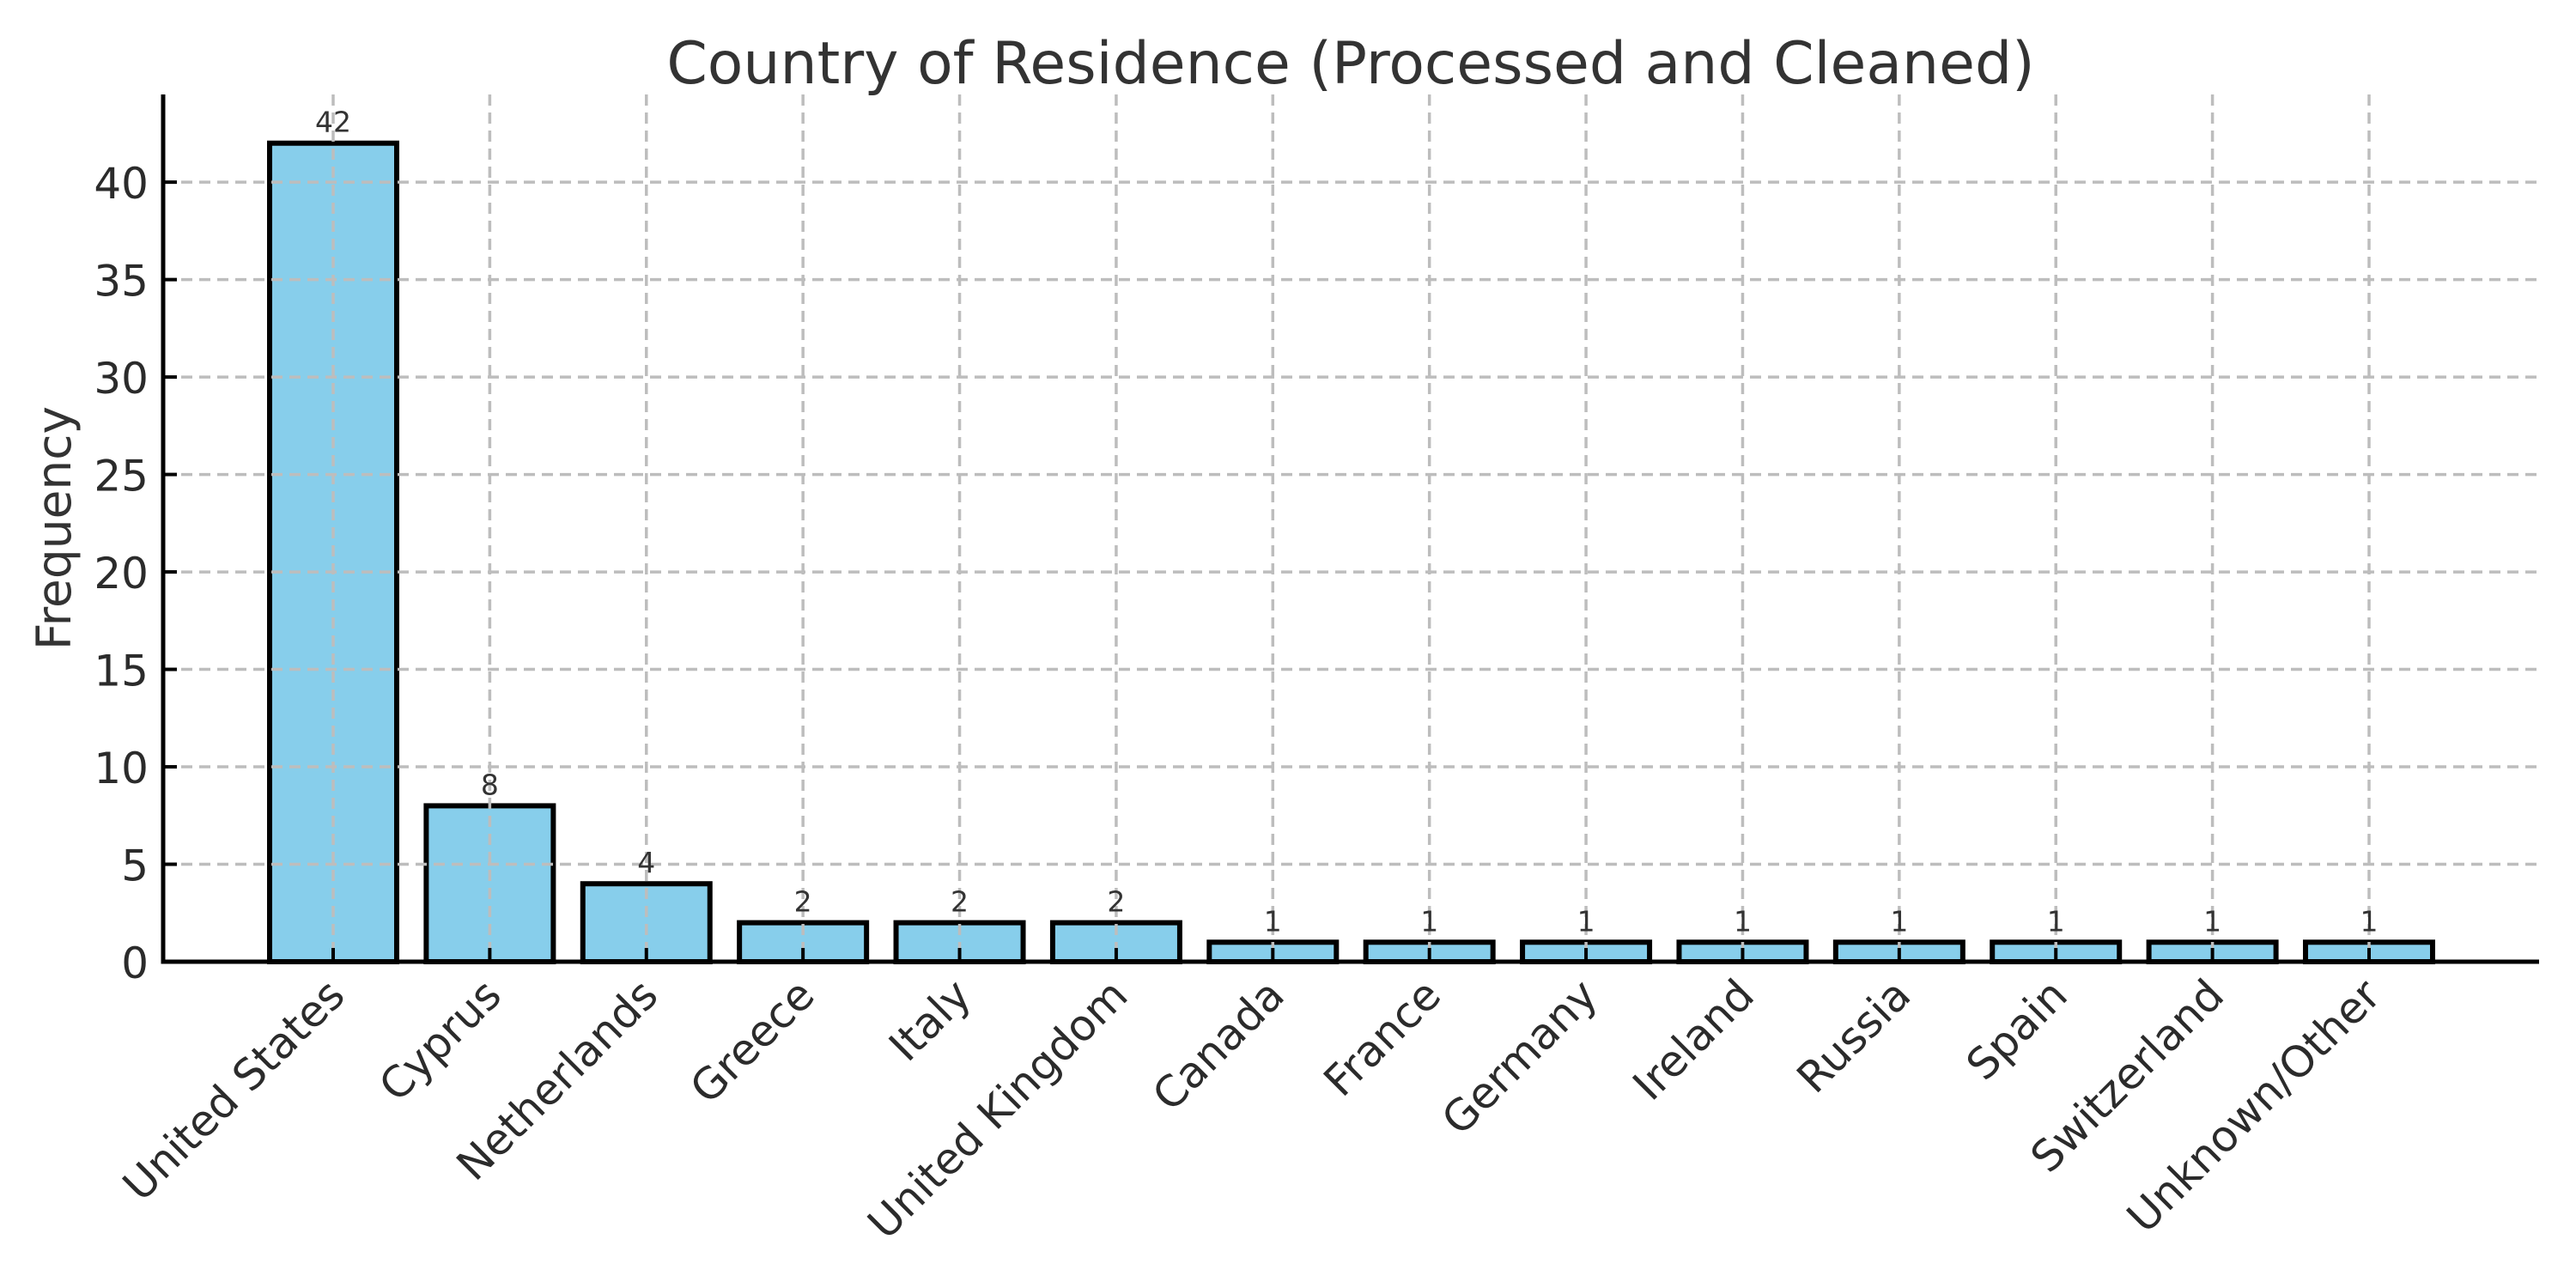 This screenshot has width=2576, height=1288. I want to click on bar-value-label-united-kingdom: 2, so click(1116, 902).